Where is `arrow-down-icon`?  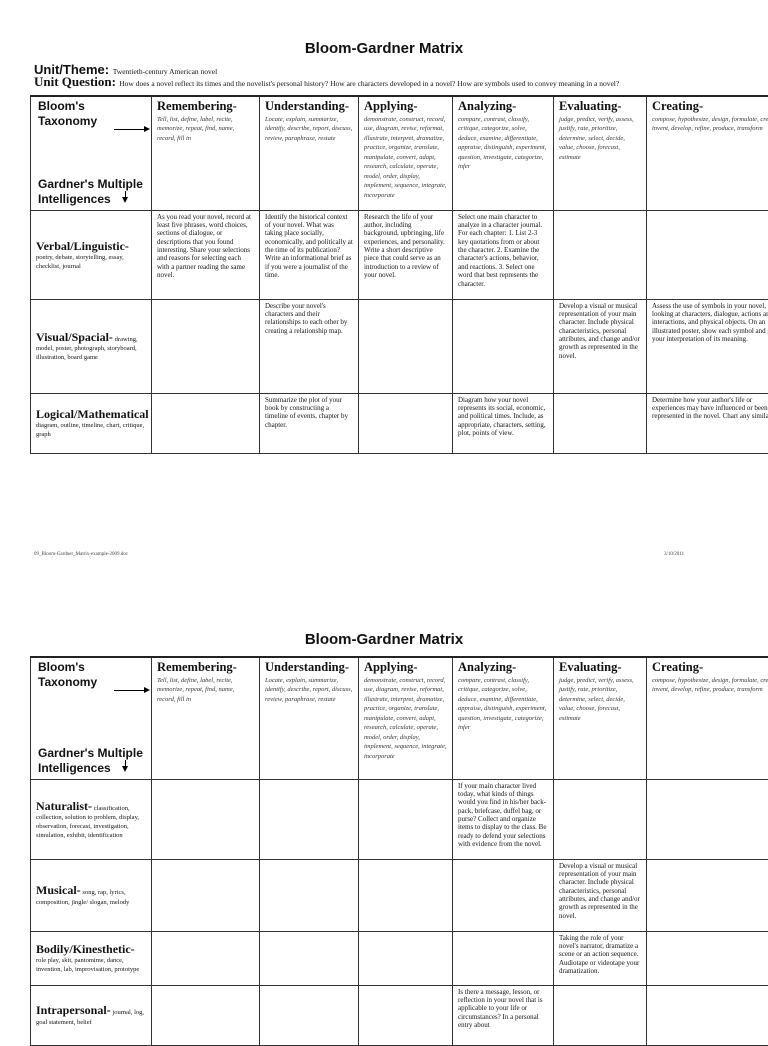
arrow-down-icon is located at coordinates (125, 196).